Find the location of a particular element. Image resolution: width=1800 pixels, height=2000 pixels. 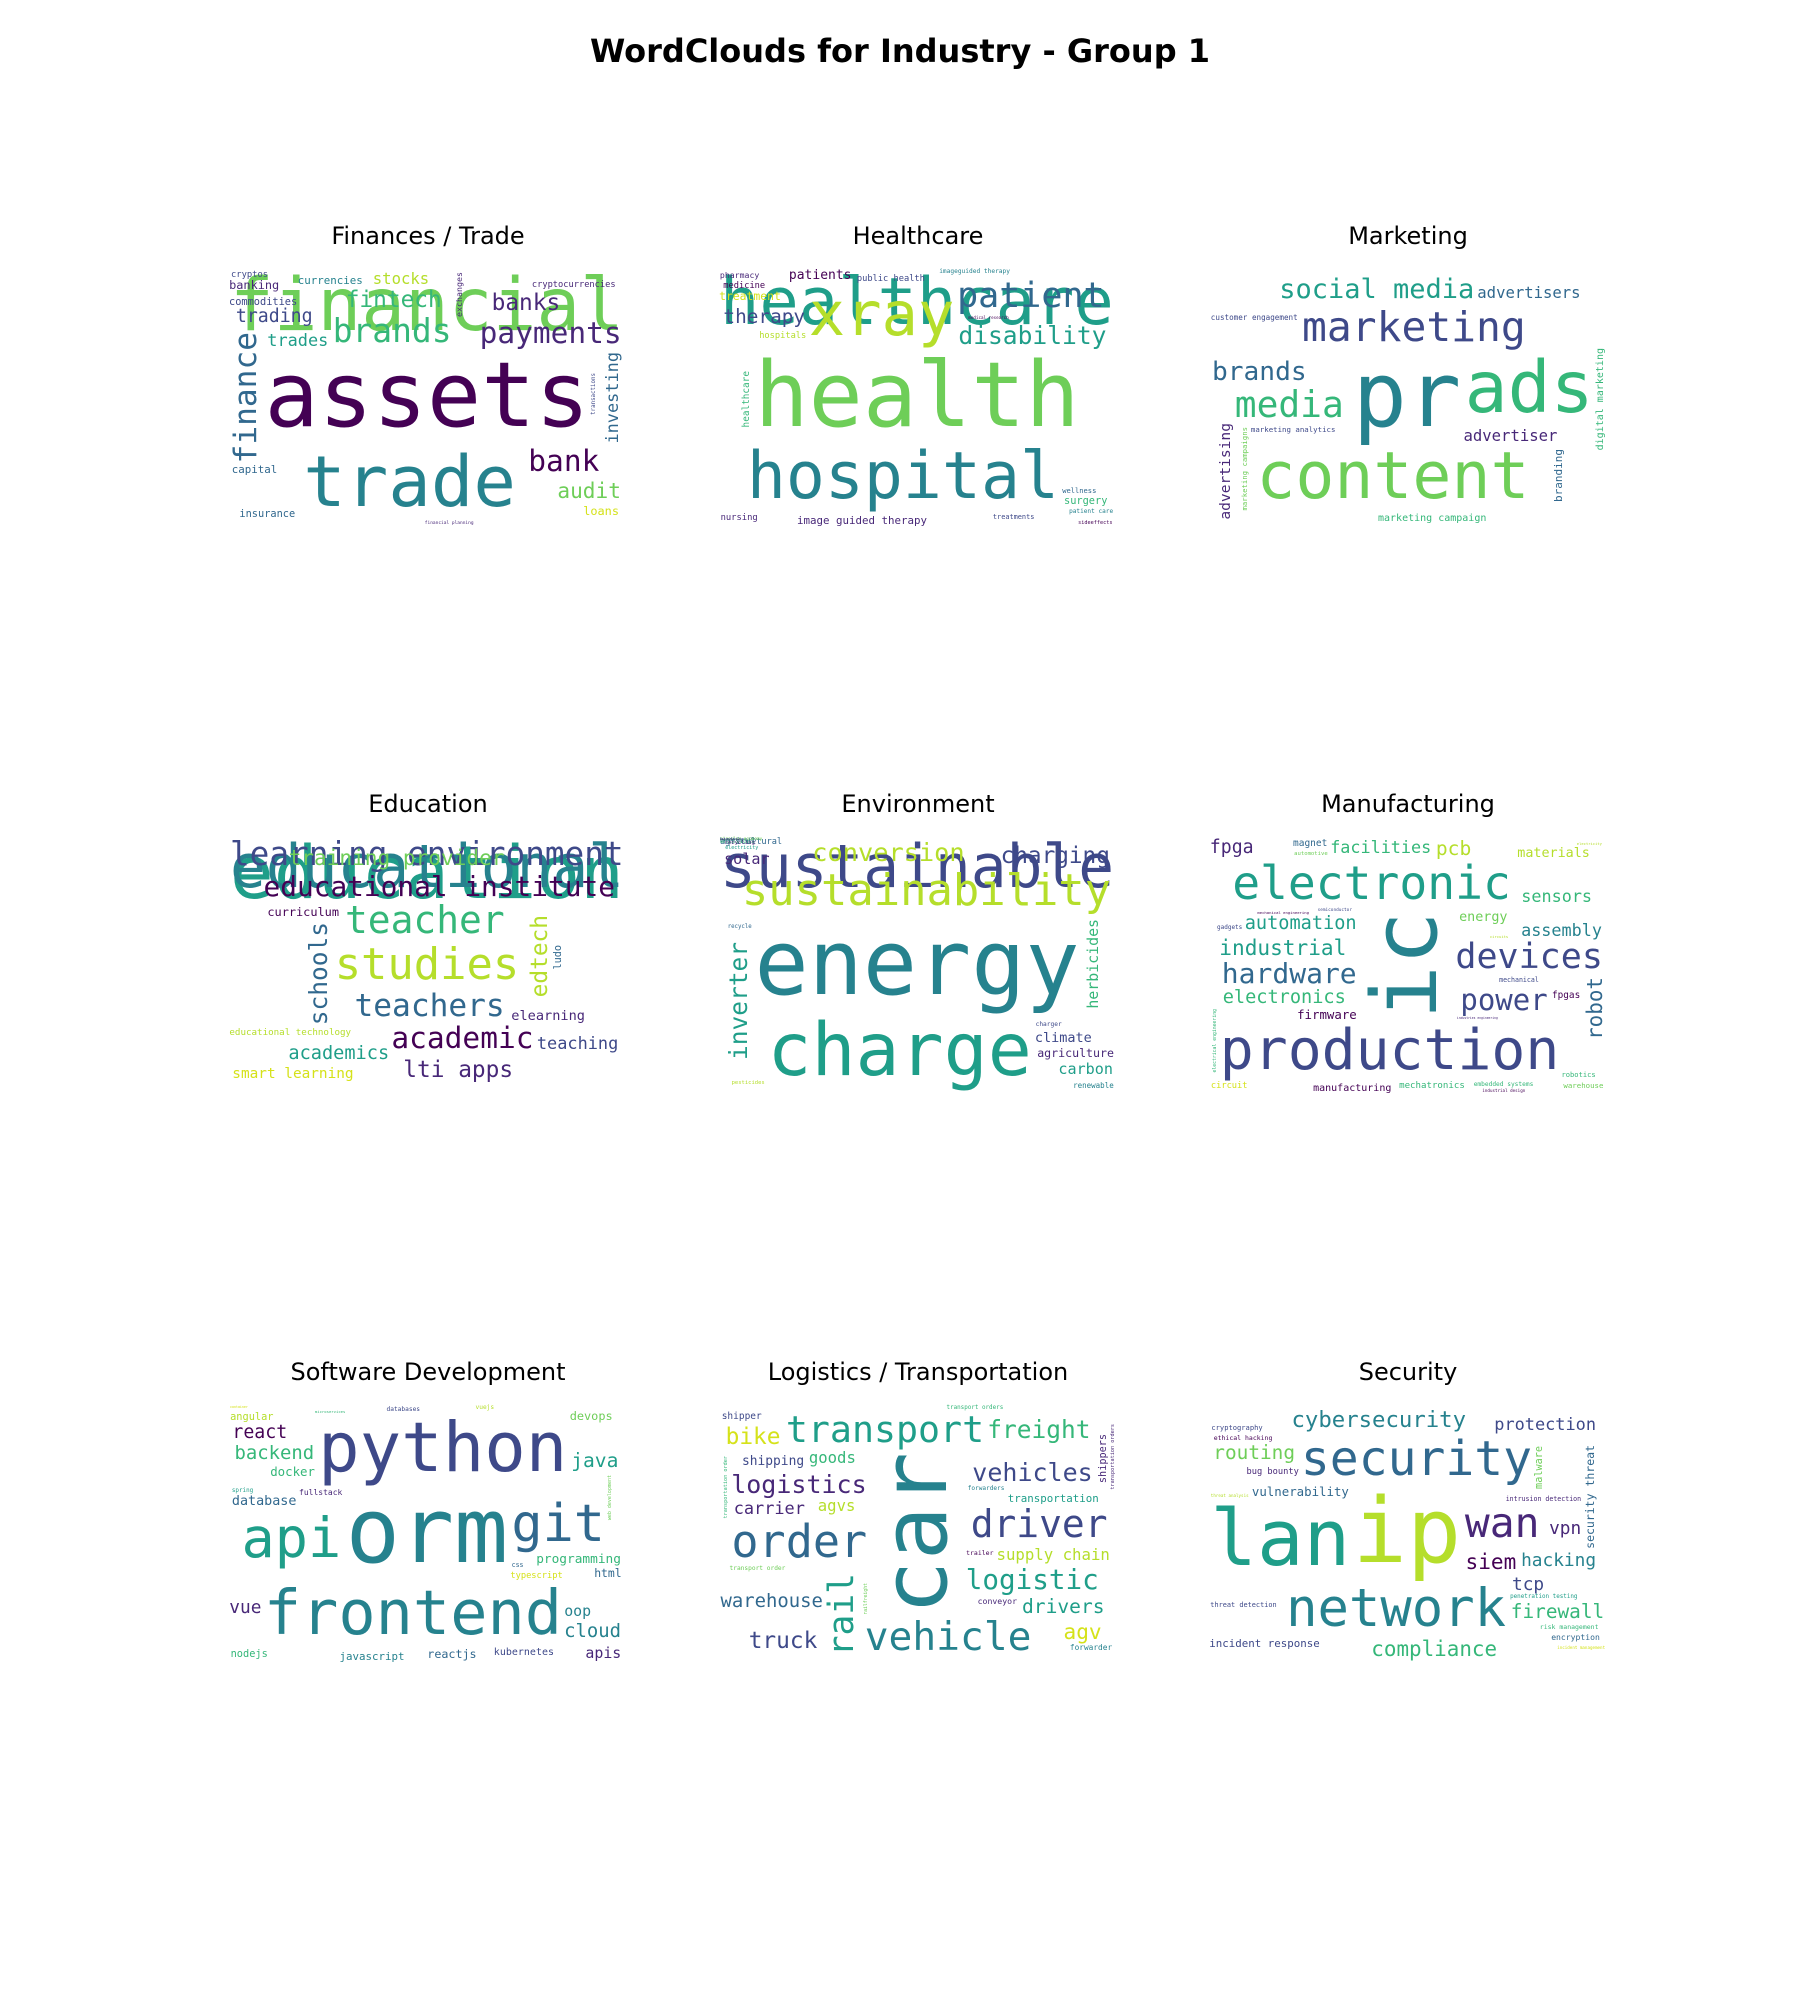

word-agricultural: agricultural is located at coordinates (751, 842).